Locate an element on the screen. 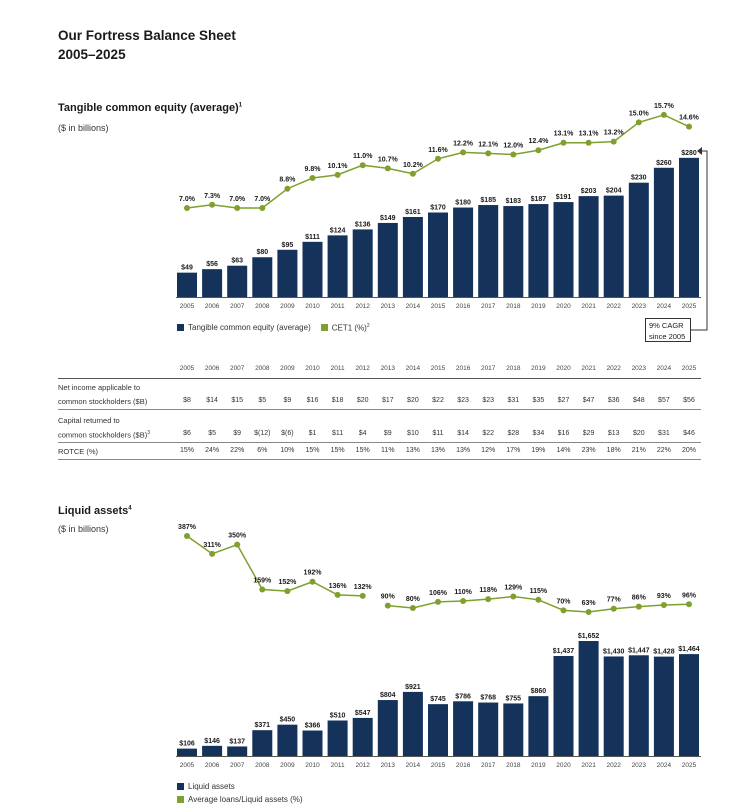  bar-label-2016: $180 is located at coordinates (463, 203).